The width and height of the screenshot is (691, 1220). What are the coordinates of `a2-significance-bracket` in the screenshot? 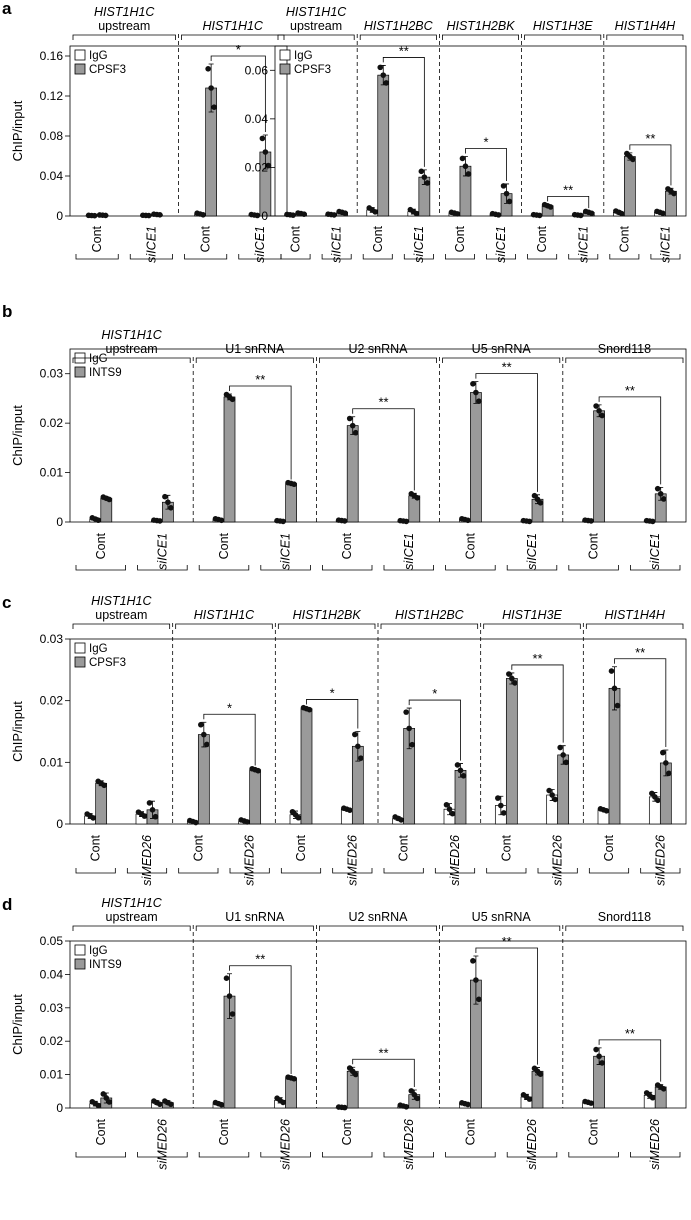 It's located at (568, 202).